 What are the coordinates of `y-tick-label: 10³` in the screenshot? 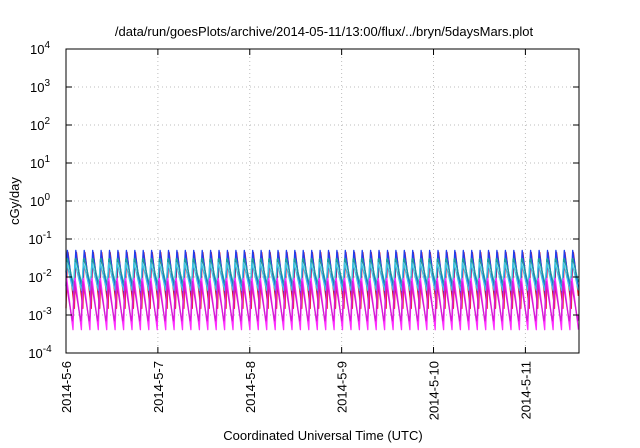 It's located at (40, 86).